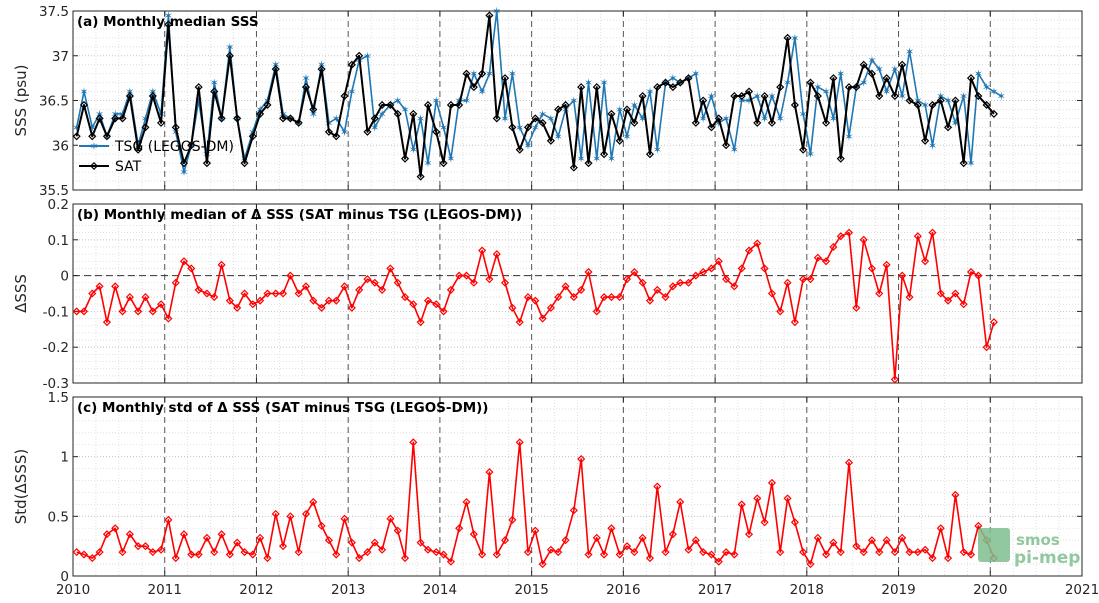 The image size is (1099, 603). What do you see at coordinates (21, 101) in the screenshot?
I see `y-axis-label: SSS (psu)` at bounding box center [21, 101].